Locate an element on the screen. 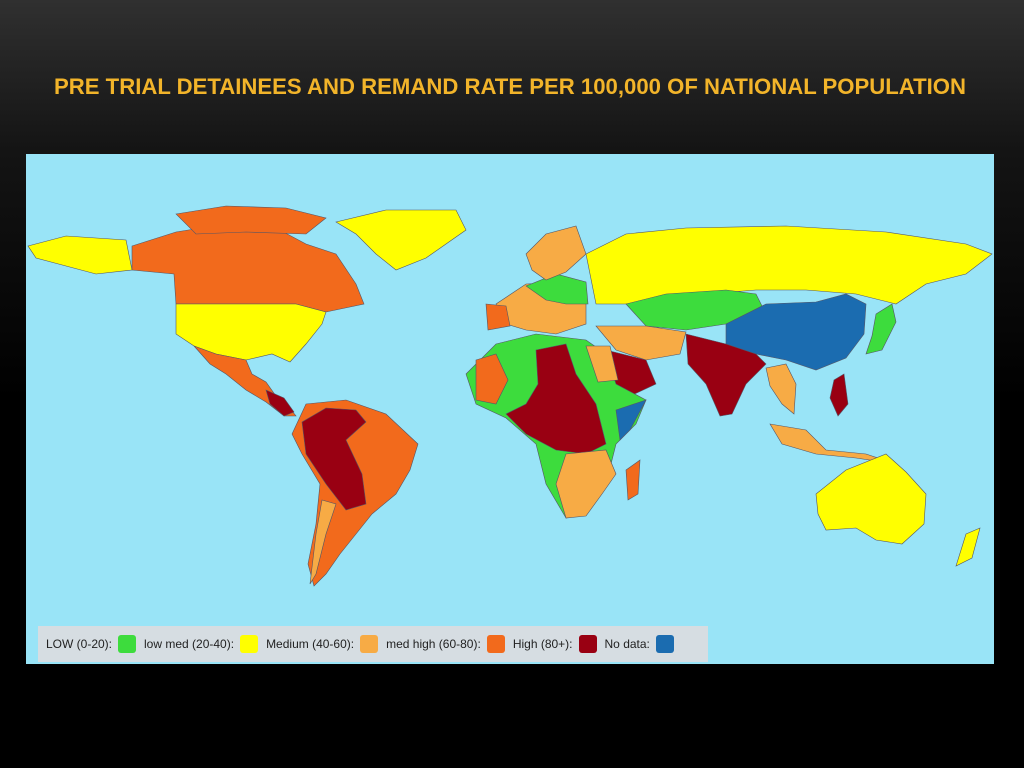 The height and width of the screenshot is (768, 1024). legend-label: LOW (0-20): is located at coordinates (79, 644).